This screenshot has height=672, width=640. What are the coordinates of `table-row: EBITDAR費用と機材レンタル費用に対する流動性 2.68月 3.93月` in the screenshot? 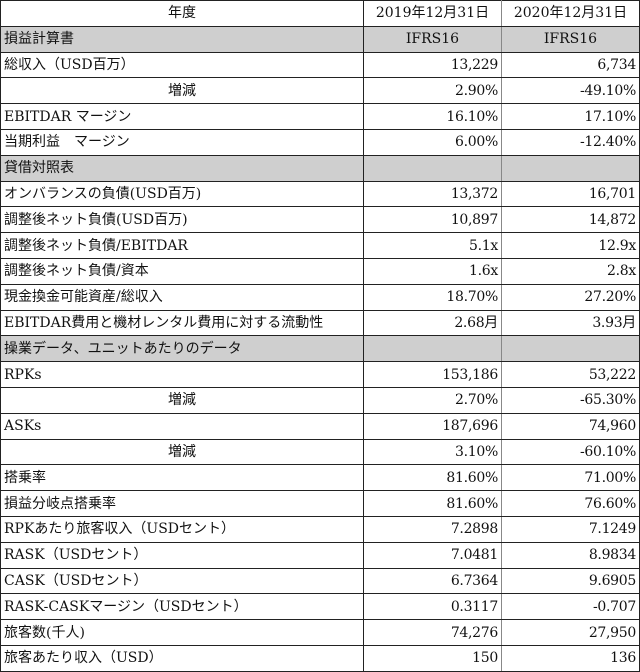 It's located at (320, 323).